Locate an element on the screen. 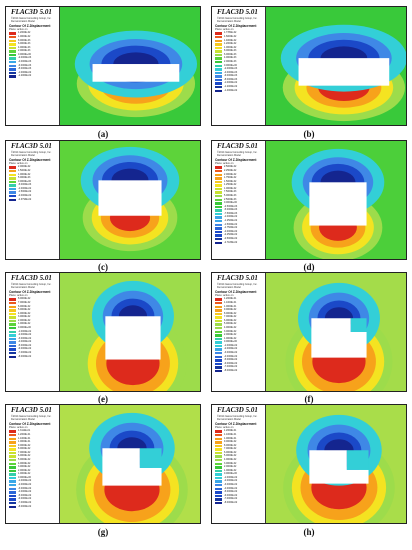 This screenshot has width=412, height=550. legend-entry: -7.0000E-02 is located at coordinates (33, 503).